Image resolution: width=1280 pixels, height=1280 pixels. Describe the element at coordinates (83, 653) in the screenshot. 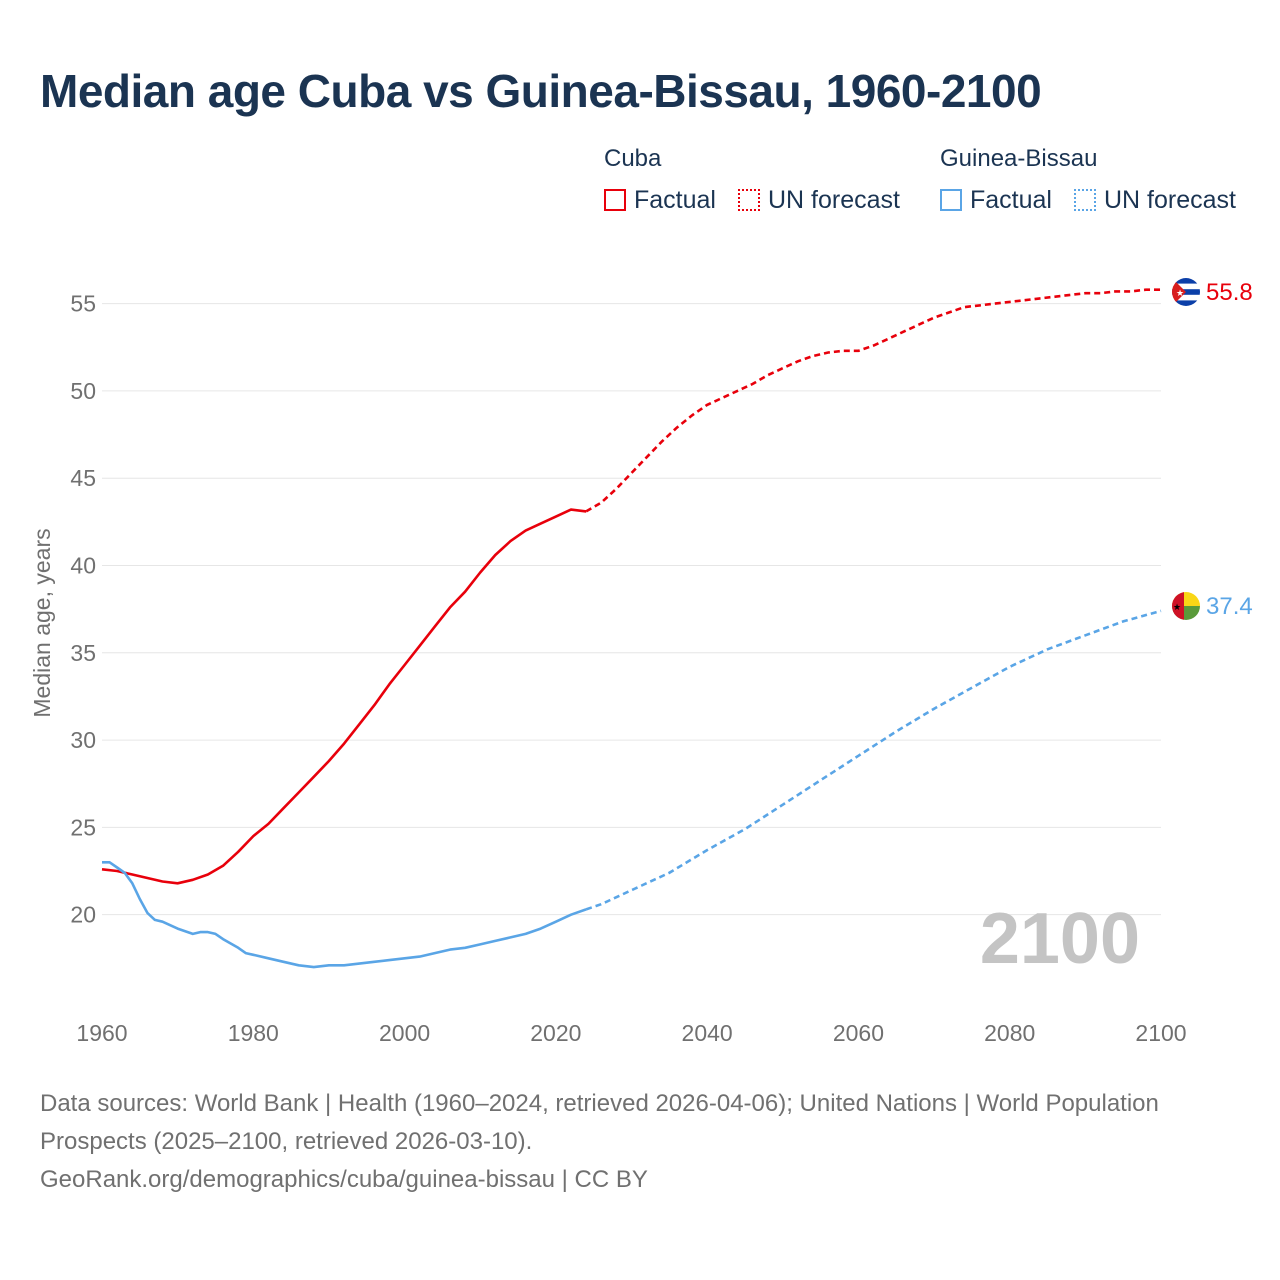

I see `y-tick-label: 35` at that location.